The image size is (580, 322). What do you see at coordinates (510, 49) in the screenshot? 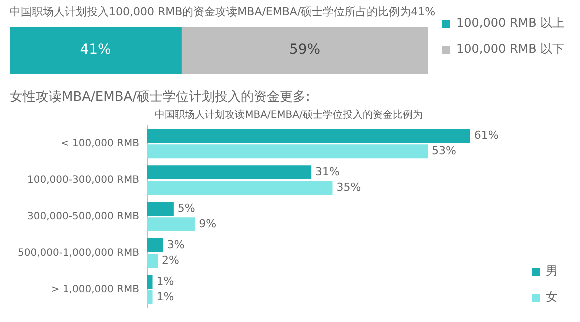
I see `legend-label: 100,000 RMB 以下` at bounding box center [510, 49].